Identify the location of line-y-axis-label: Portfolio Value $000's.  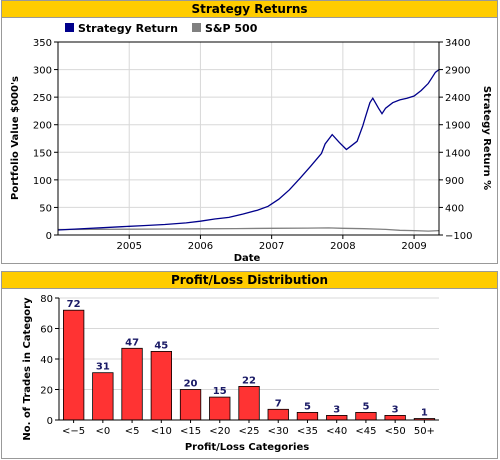
(15, 138).